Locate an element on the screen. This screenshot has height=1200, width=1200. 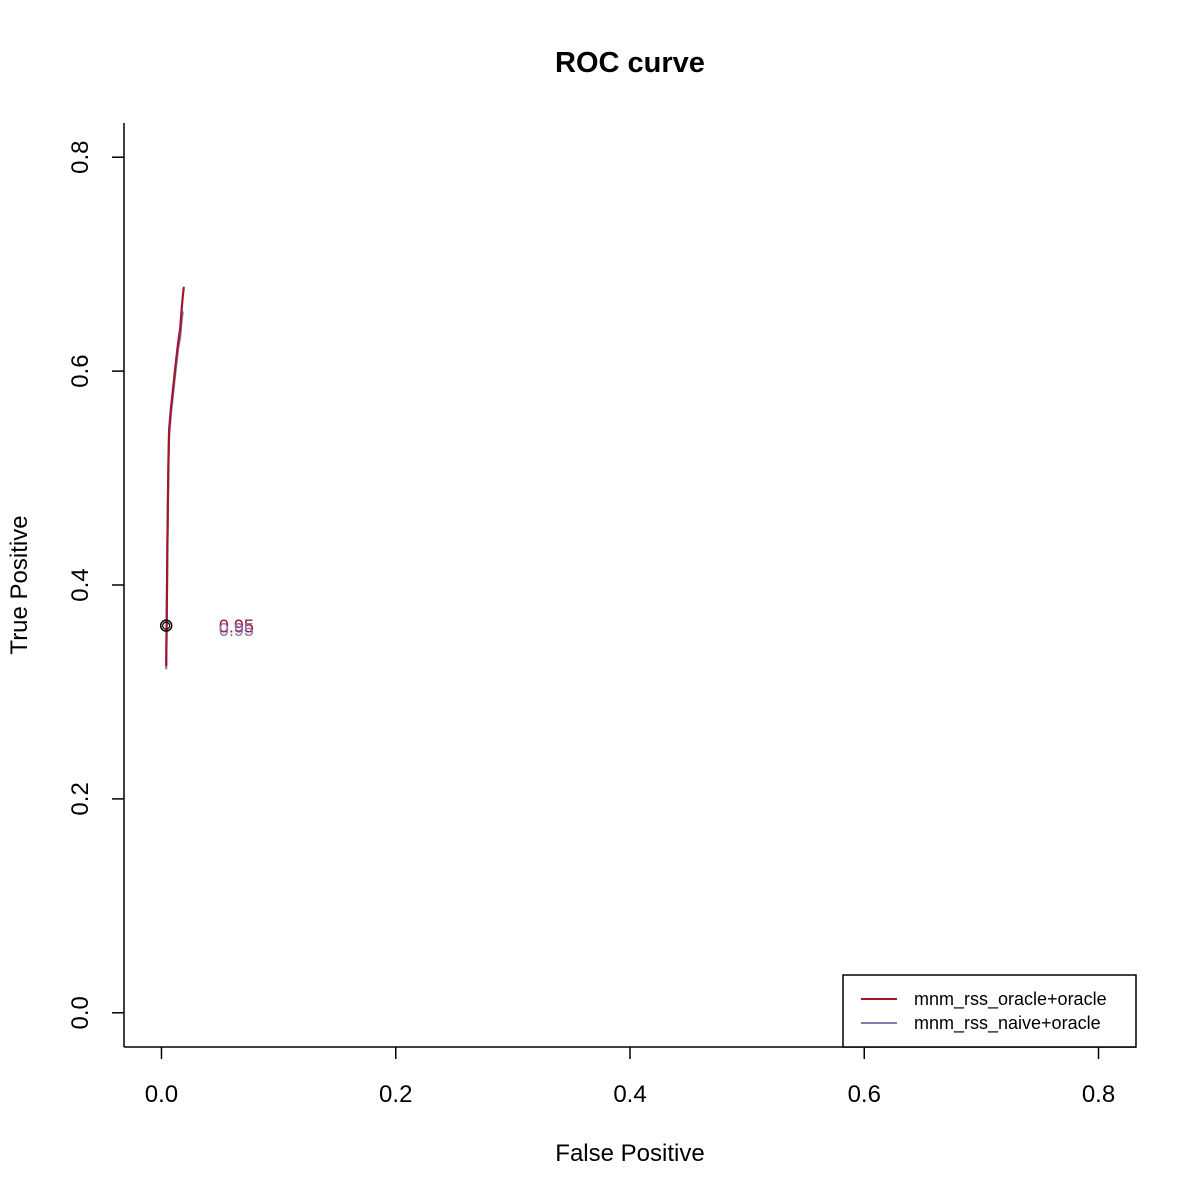
threshold-point-marker is located at coordinates (166, 625).